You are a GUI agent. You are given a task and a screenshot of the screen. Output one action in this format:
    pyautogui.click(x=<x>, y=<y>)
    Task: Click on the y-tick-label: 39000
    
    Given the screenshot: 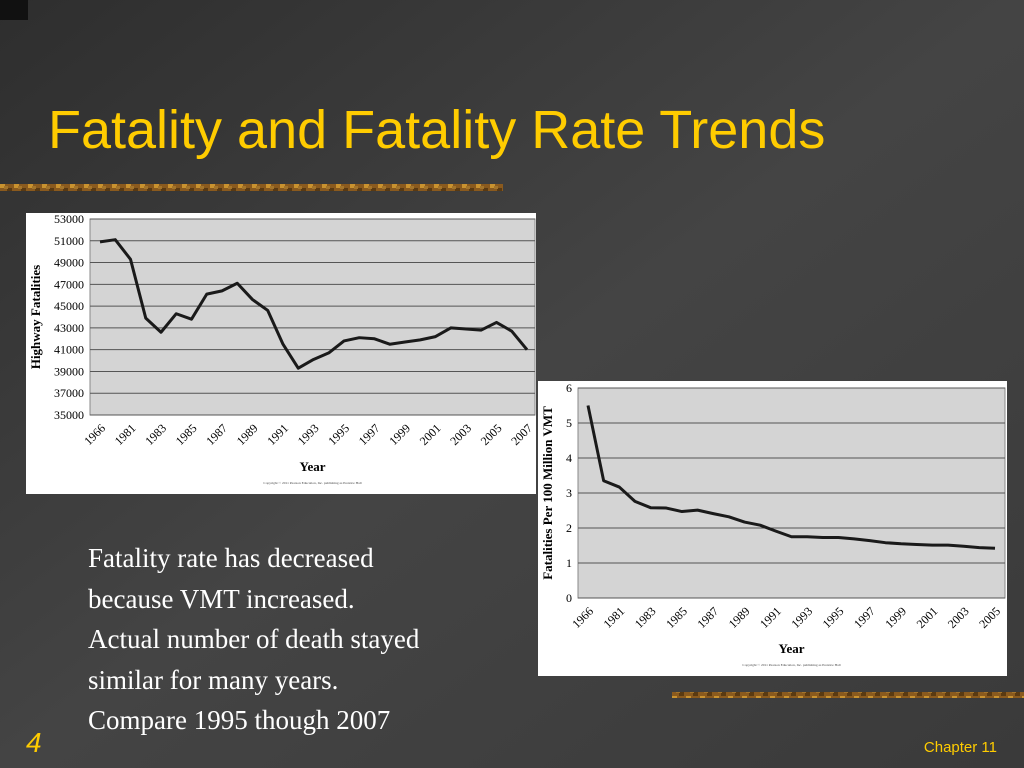 What is the action you would take?
    pyautogui.click(x=69, y=371)
    